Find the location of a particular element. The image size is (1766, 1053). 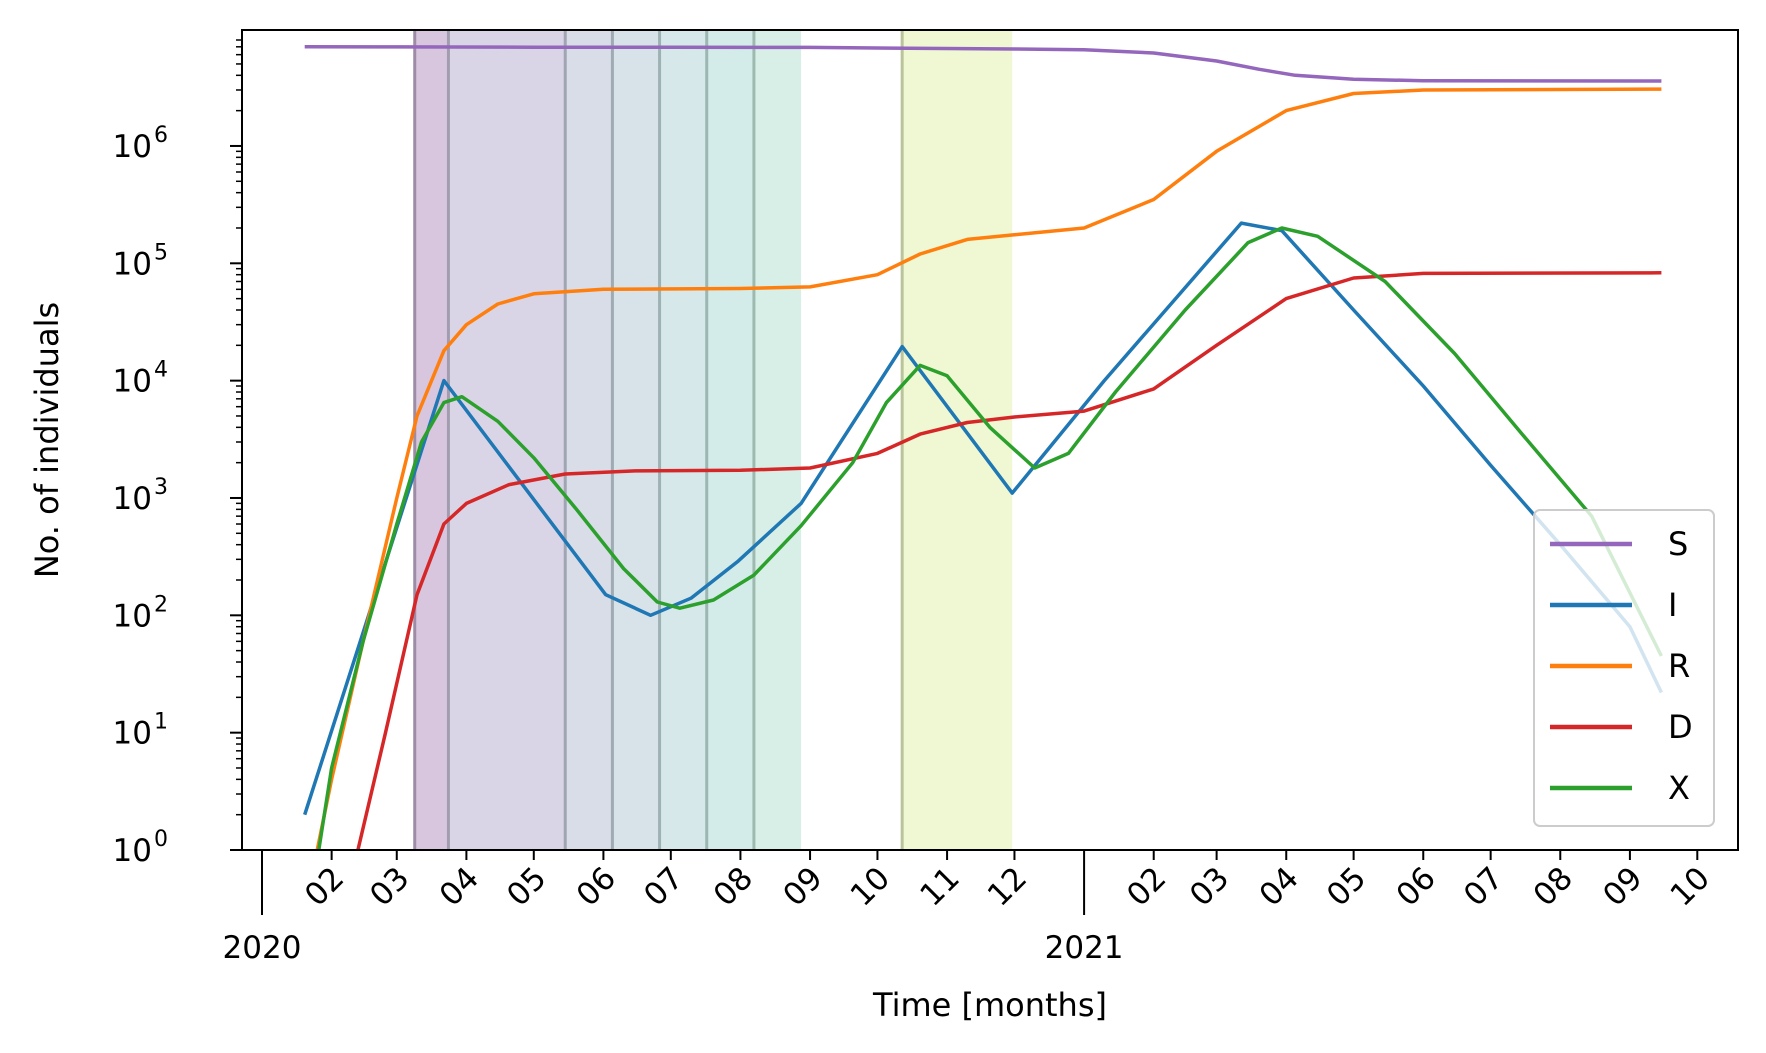

x-year-label: 2021 is located at coordinates (1084, 948).